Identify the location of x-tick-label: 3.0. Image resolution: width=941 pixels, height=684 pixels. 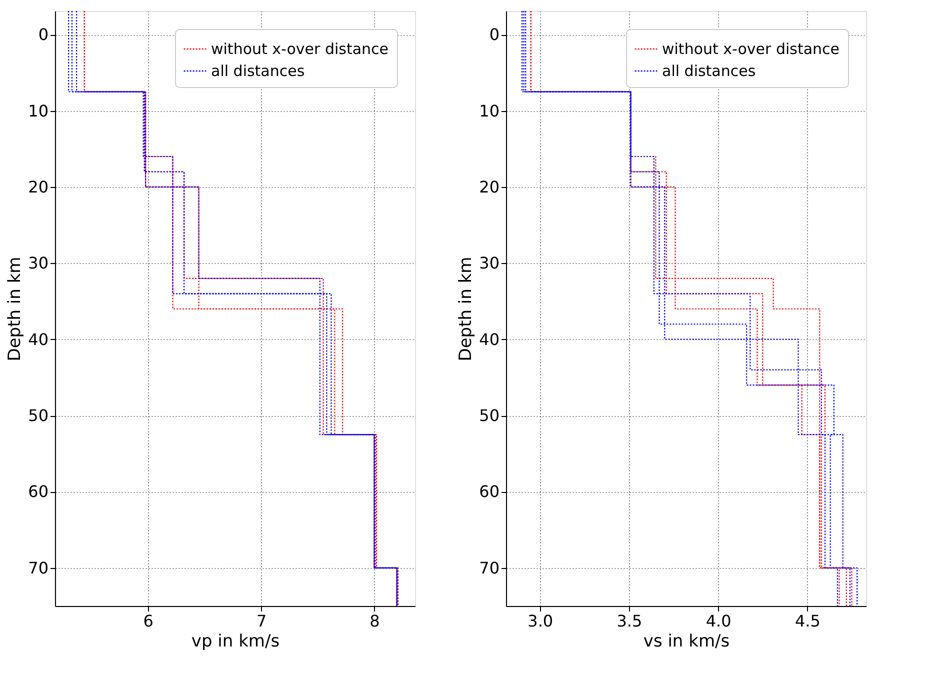
(541, 621).